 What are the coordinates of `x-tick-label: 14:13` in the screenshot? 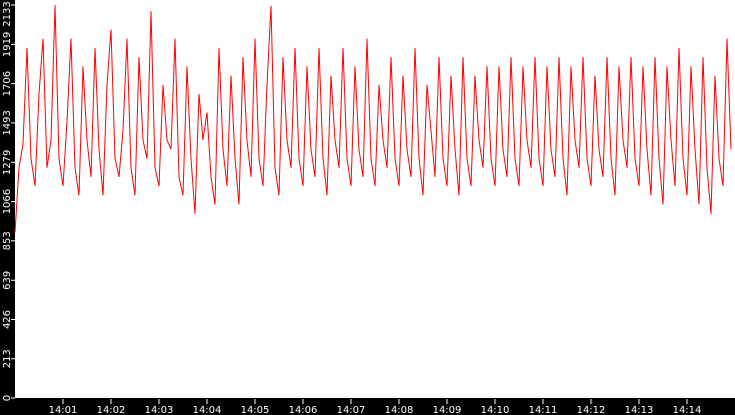 It's located at (639, 410).